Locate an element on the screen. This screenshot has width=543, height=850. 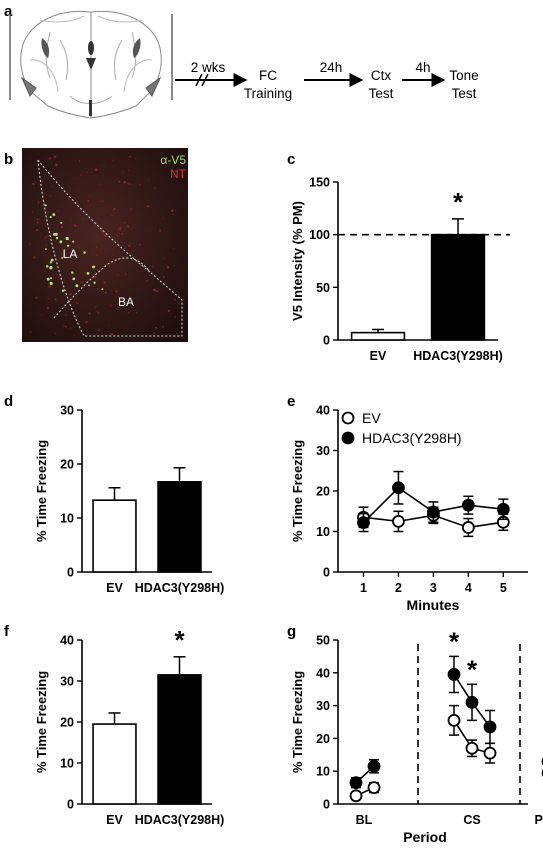
timeline-step-2-bottom: Training is located at coordinates (268, 93).